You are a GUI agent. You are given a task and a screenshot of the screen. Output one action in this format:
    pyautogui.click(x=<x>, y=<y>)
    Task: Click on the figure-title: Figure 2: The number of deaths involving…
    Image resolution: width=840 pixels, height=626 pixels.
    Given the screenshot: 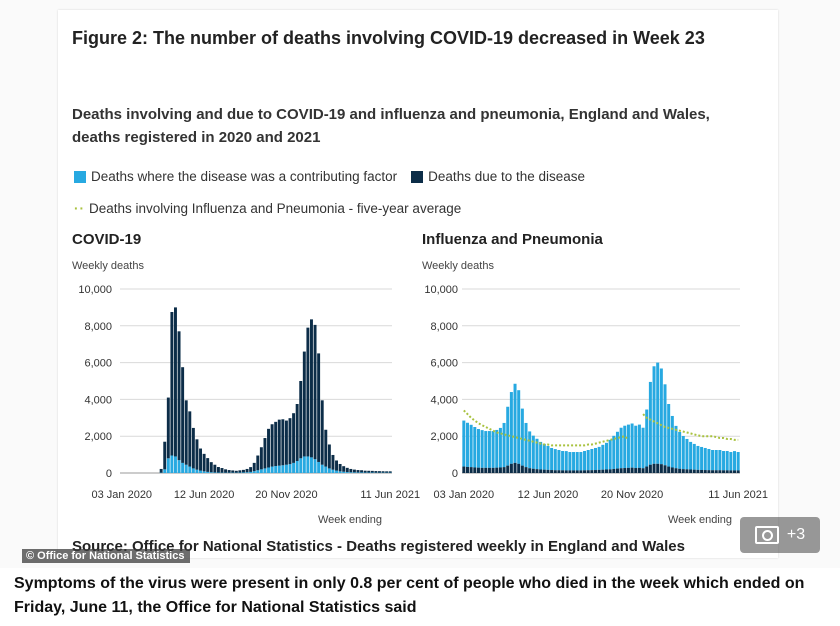 What is the action you would take?
    pyautogui.click(x=388, y=38)
    